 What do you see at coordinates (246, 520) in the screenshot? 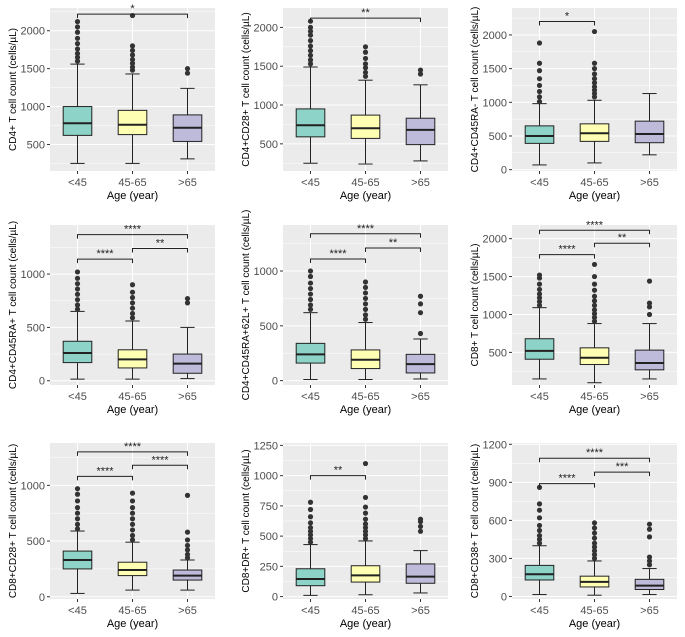
I see `y-axis-title: CD8+DR+ T cell count (cells/µL)` at bounding box center [246, 520].